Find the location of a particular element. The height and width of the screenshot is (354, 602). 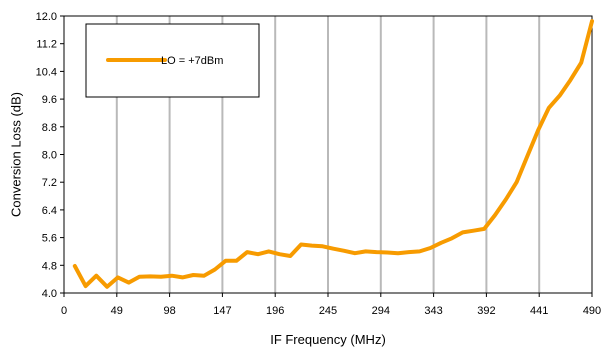

x-tick-label-392: 392 is located at coordinates (486, 311).